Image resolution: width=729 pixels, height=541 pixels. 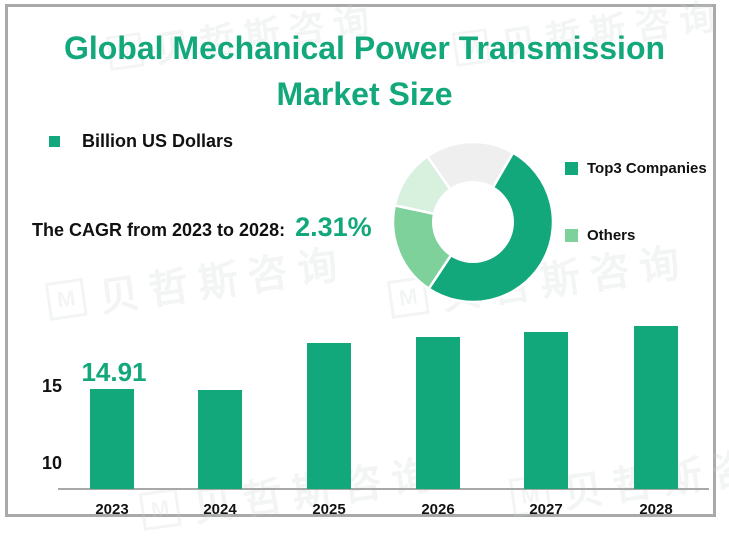 What do you see at coordinates (329, 416) in the screenshot?
I see `bar-2025` at bounding box center [329, 416].